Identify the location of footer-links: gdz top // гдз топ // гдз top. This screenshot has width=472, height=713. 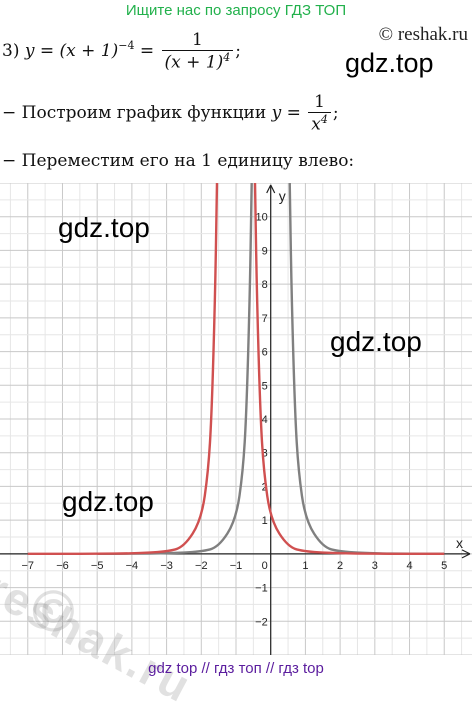
(236, 668).